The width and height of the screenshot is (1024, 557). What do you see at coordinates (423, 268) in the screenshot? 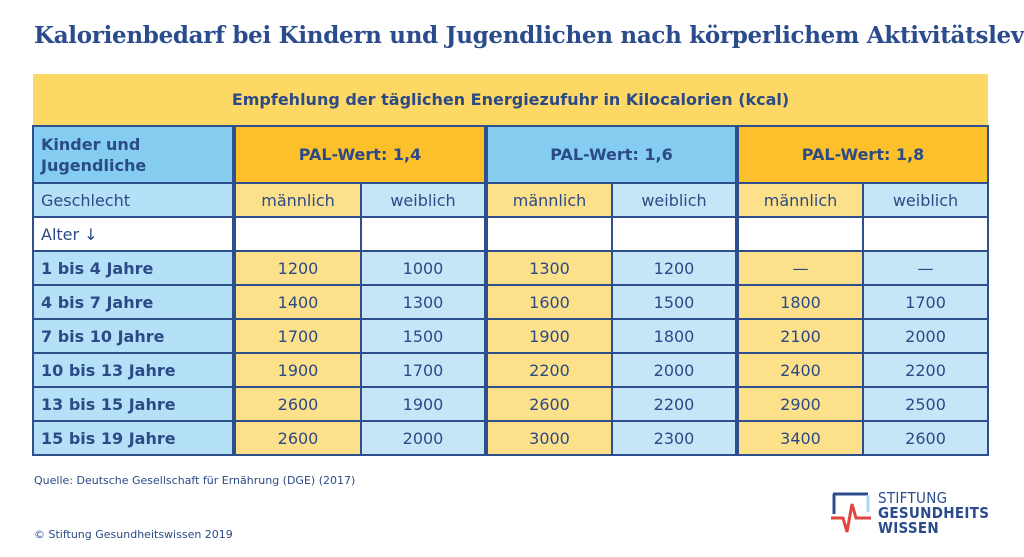
I see `kcal-cell: 1000` at bounding box center [423, 268].